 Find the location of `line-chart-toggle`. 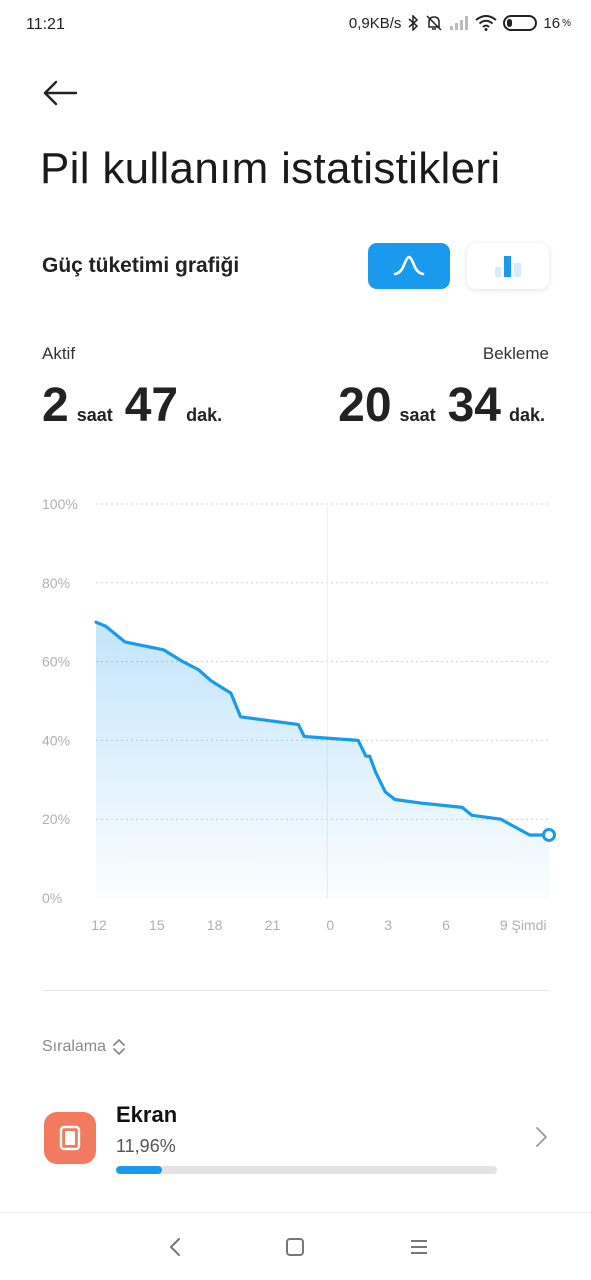

line-chart-toggle is located at coordinates (409, 266).